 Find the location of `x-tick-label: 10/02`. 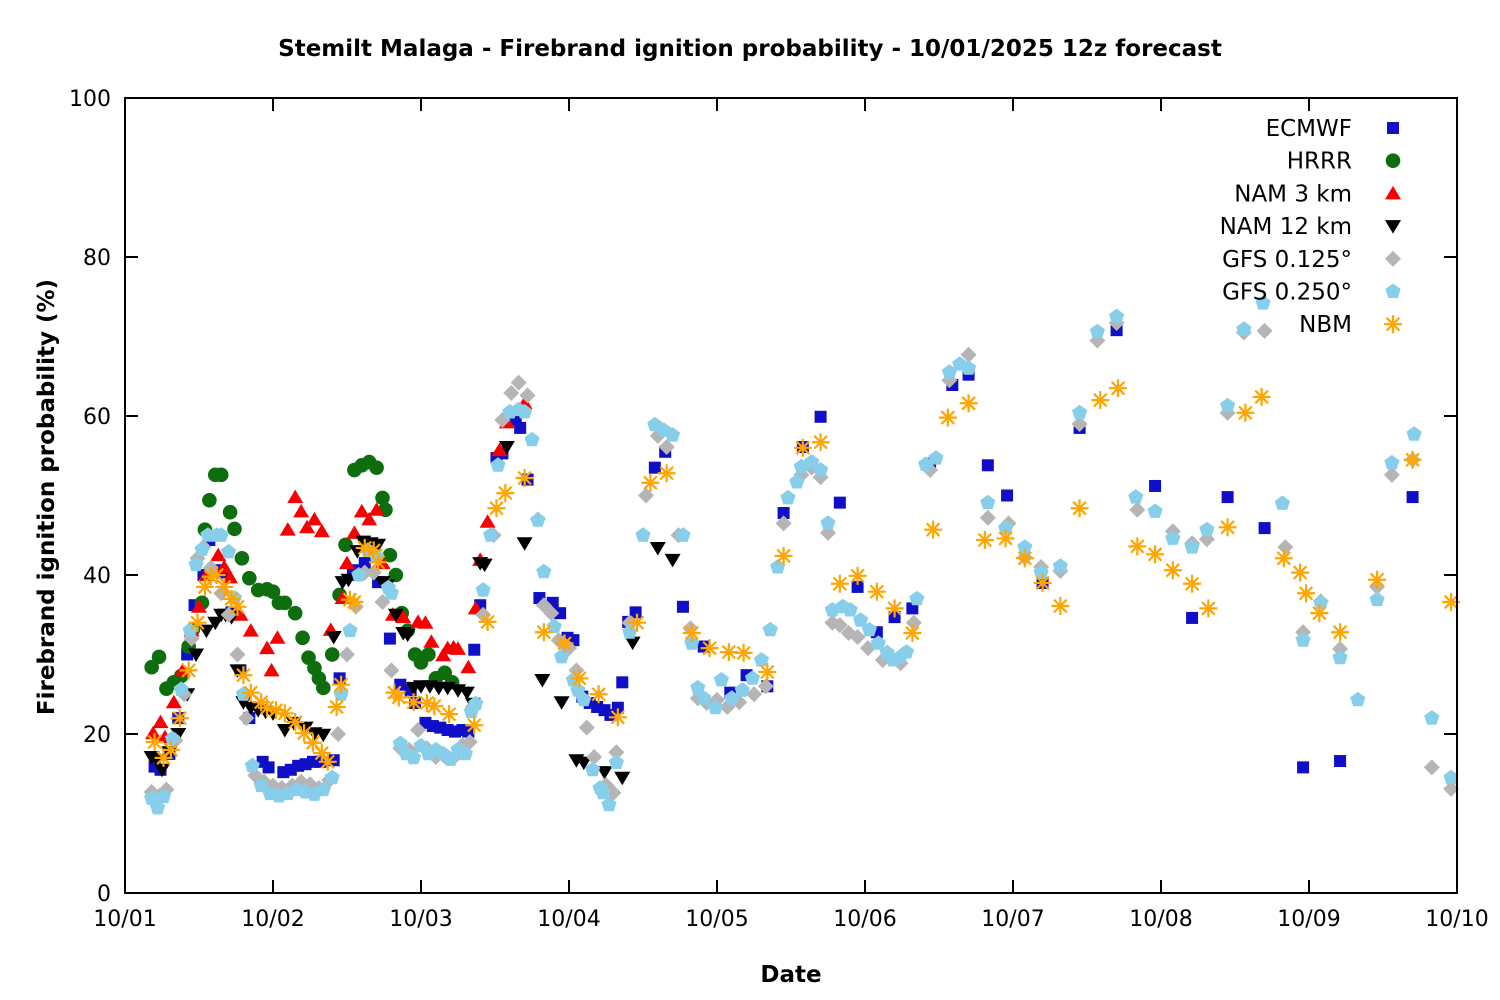

x-tick-label: 10/02 is located at coordinates (272, 919).